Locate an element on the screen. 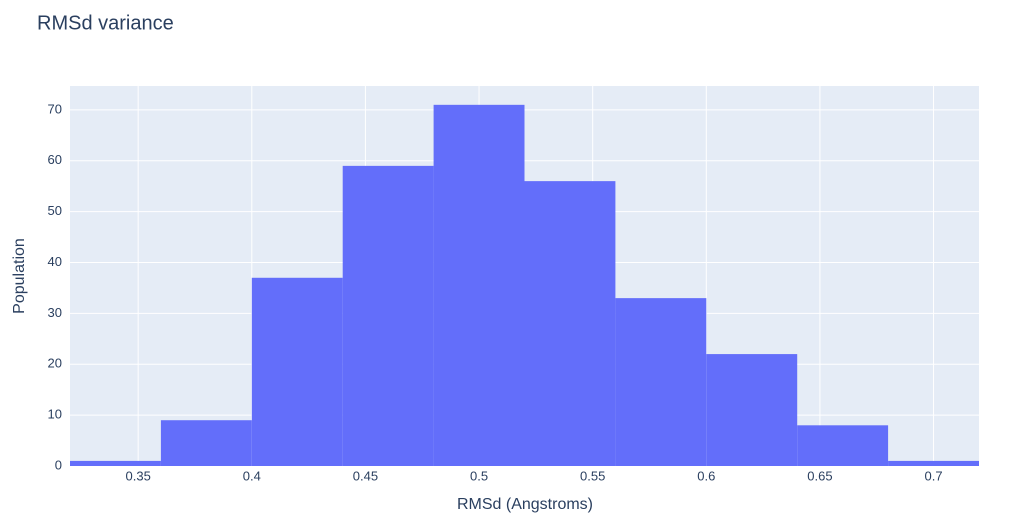  x-tick-label: 0.55 is located at coordinates (592, 475).